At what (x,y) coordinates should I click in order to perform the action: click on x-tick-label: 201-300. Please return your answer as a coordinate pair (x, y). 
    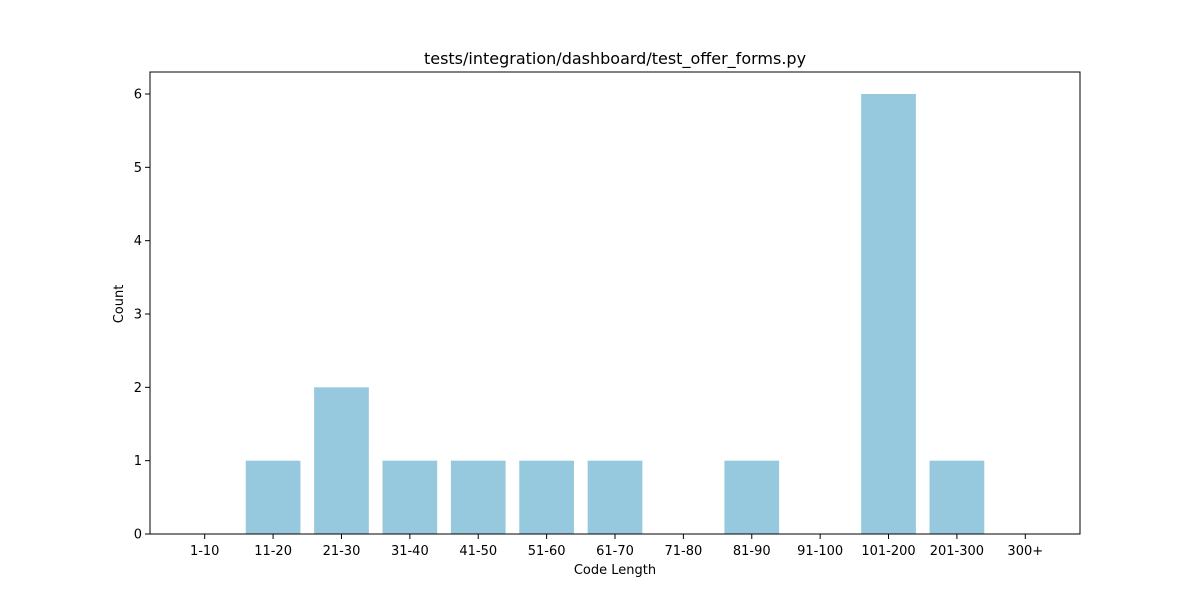
    Looking at the image, I should click on (957, 551).